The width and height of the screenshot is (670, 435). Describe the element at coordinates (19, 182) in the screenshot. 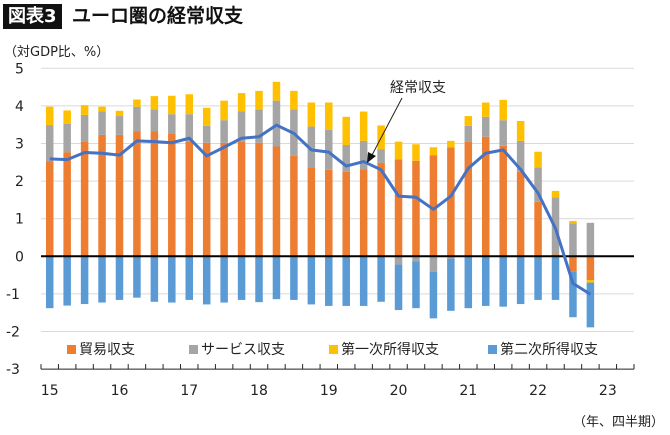

I see `y-tick-label: 2` at that location.